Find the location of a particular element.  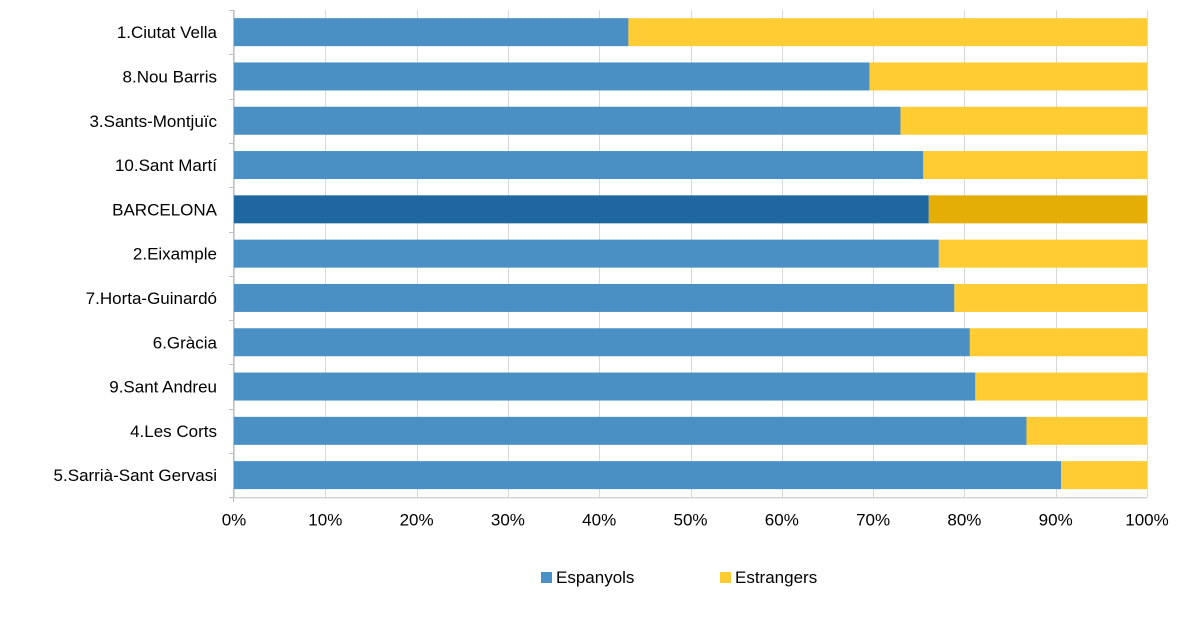

category-label: 5.Sarrià-Sant Gervasi is located at coordinates (135, 475).